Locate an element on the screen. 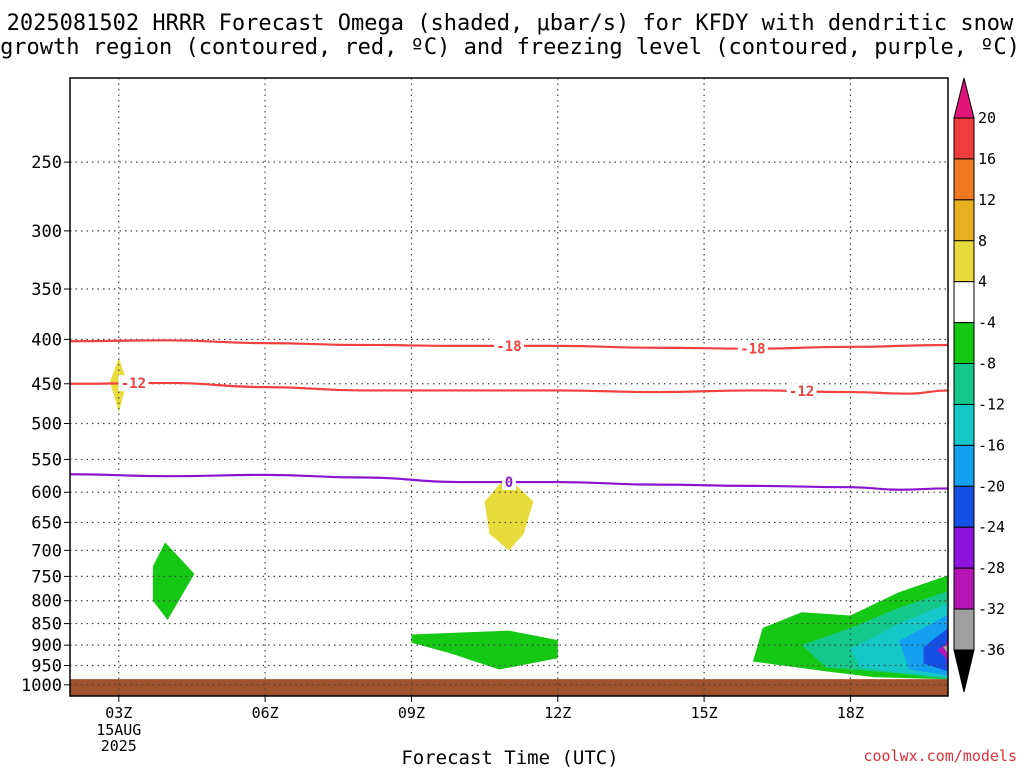 The height and width of the screenshot is (768, 1024). x-tick-sublabel-03Z-0: 15AUG is located at coordinates (118, 730).